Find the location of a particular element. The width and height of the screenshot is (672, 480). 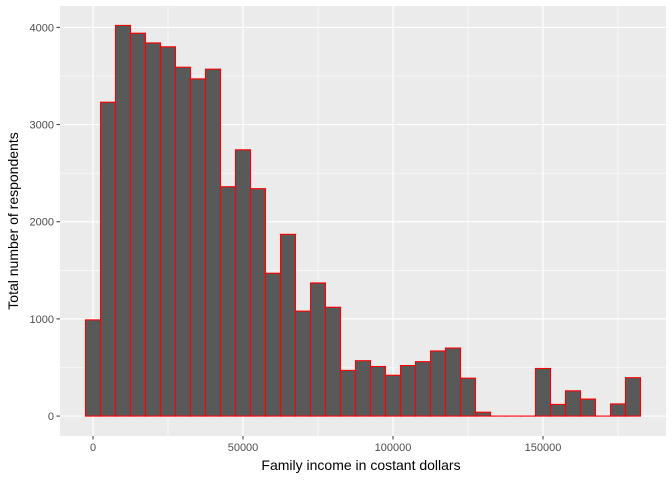

x-tick-label: 100000 is located at coordinates (393, 448).